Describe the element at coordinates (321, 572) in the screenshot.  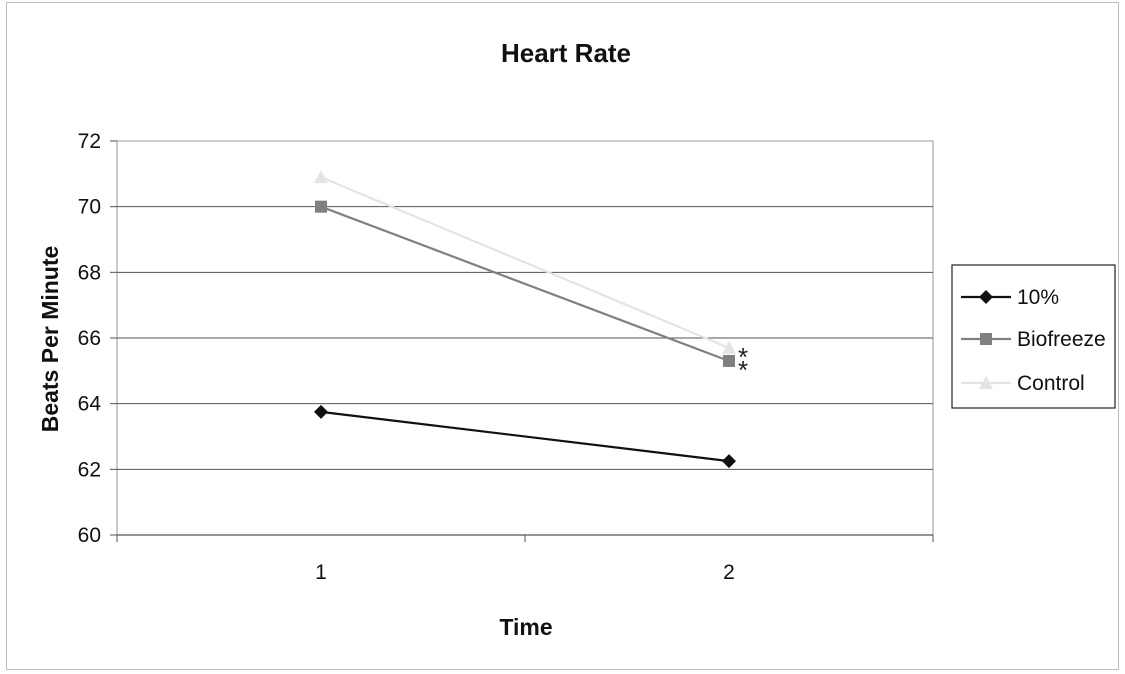
I see `x-tick-label: 1` at that location.